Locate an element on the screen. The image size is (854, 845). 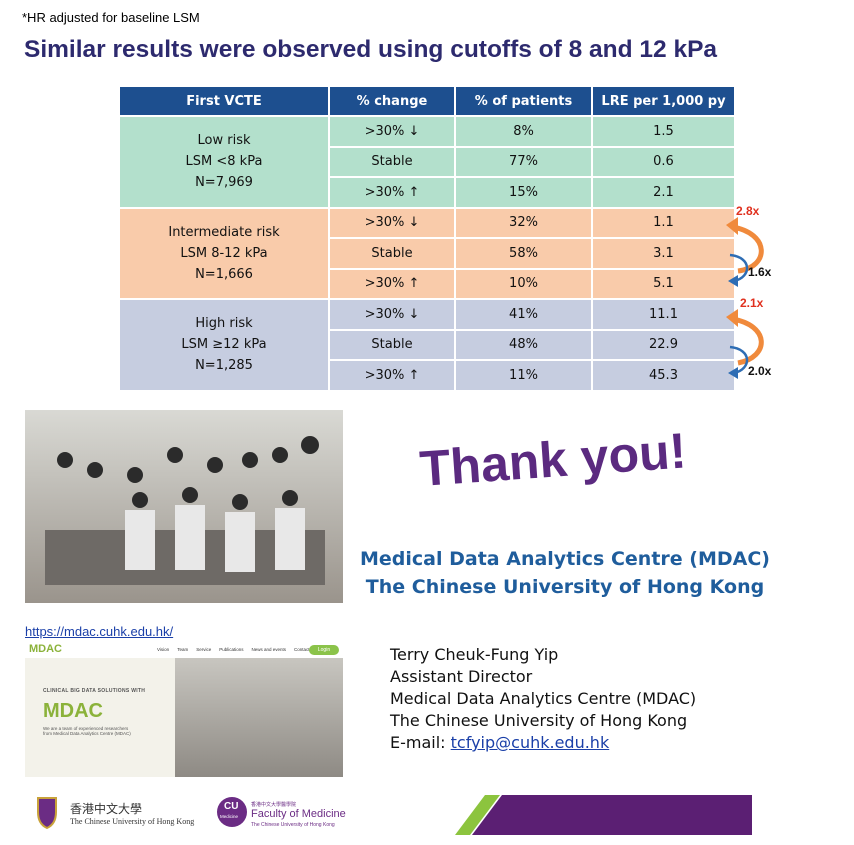
org-university: The Chinese University of Hong Kong is located at coordinates (565, 587).